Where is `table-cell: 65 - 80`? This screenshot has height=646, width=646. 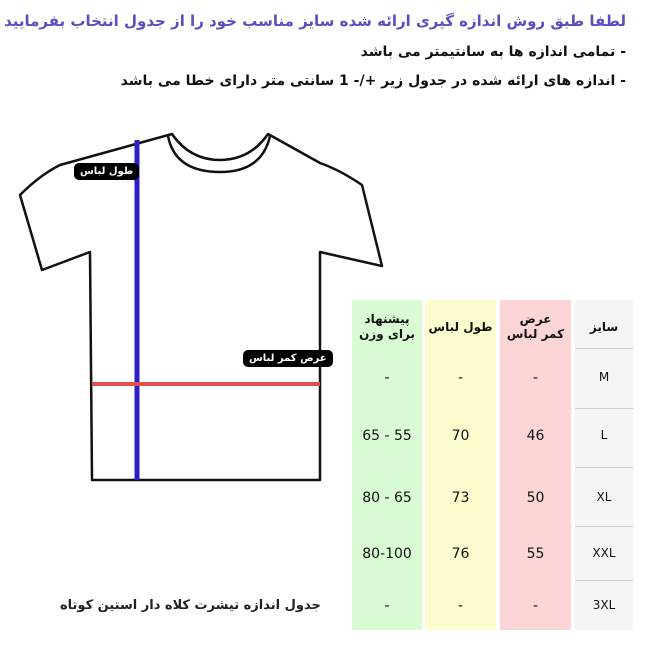
table-cell: 65 - 80 is located at coordinates (387, 498).